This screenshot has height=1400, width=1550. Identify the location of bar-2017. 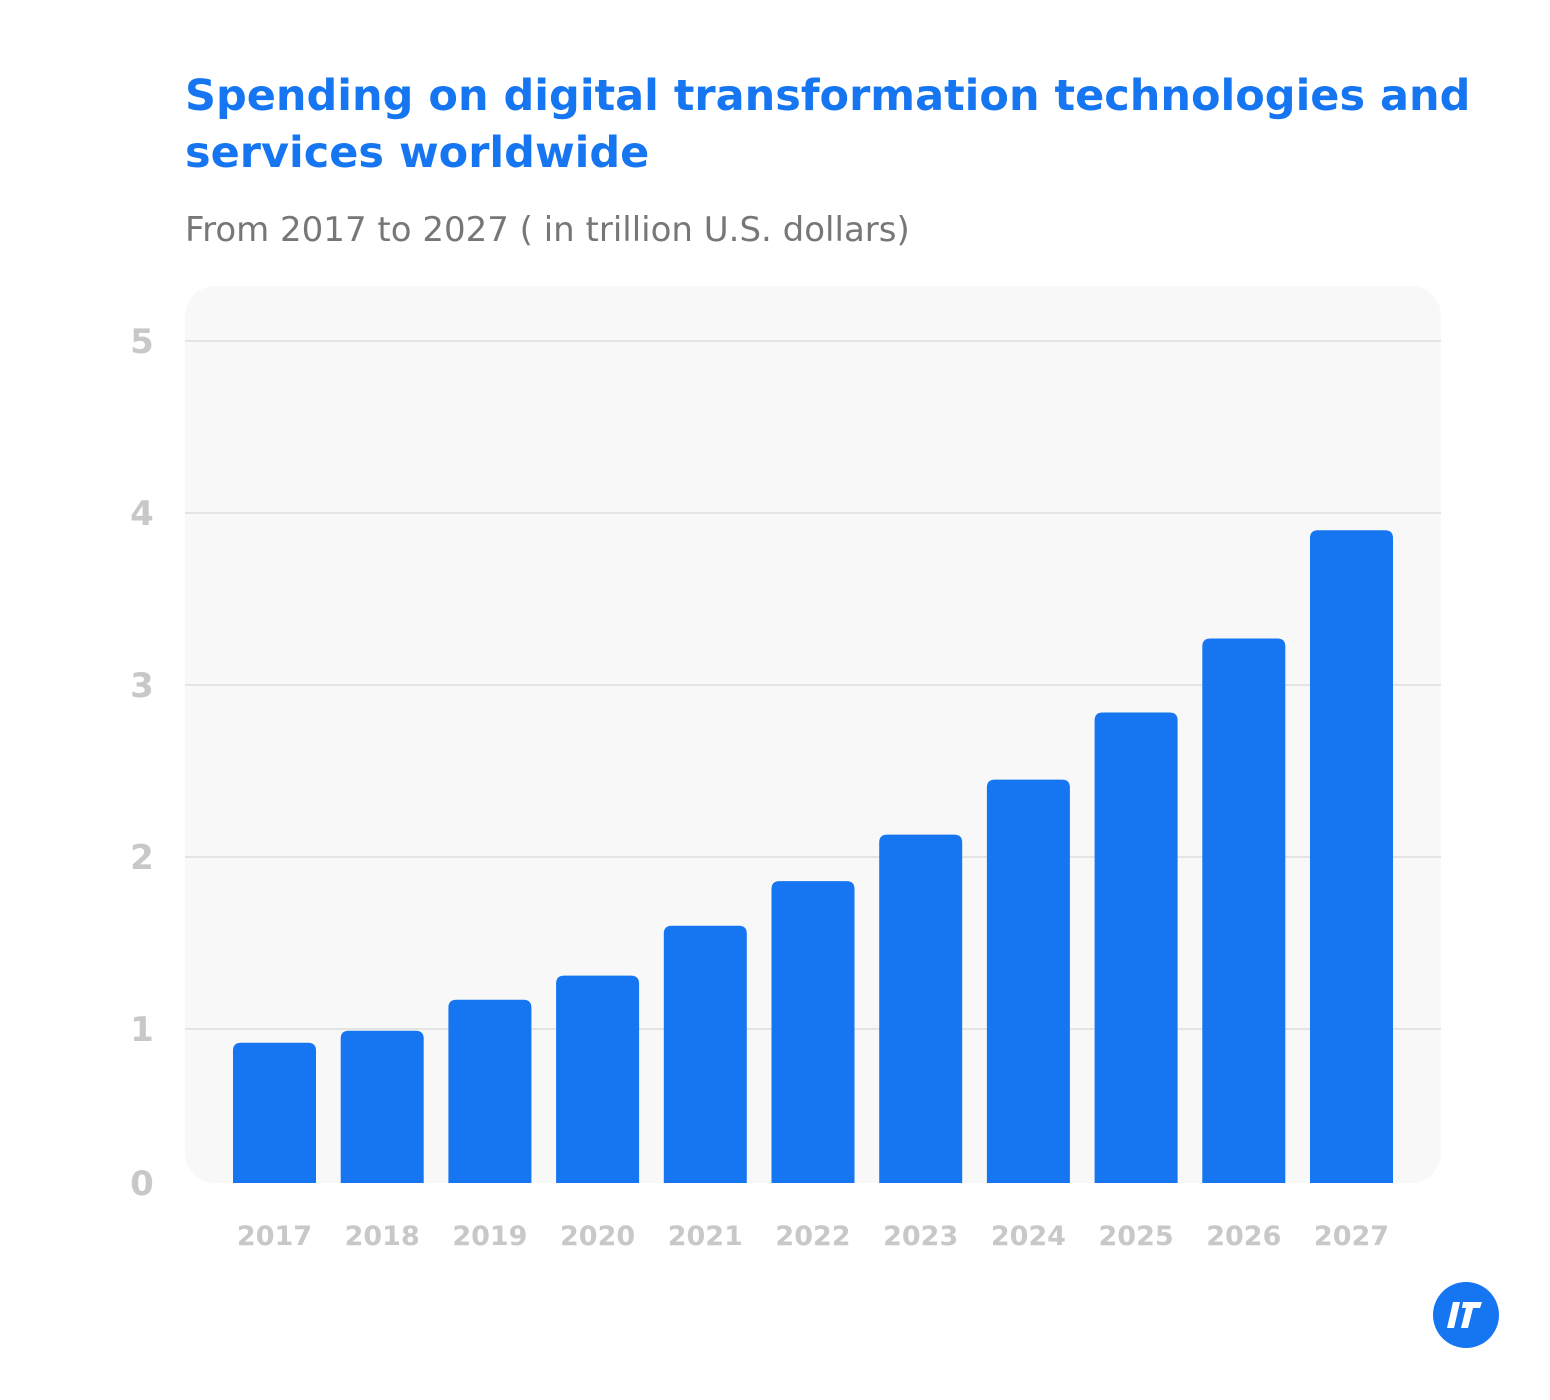
(274, 1112).